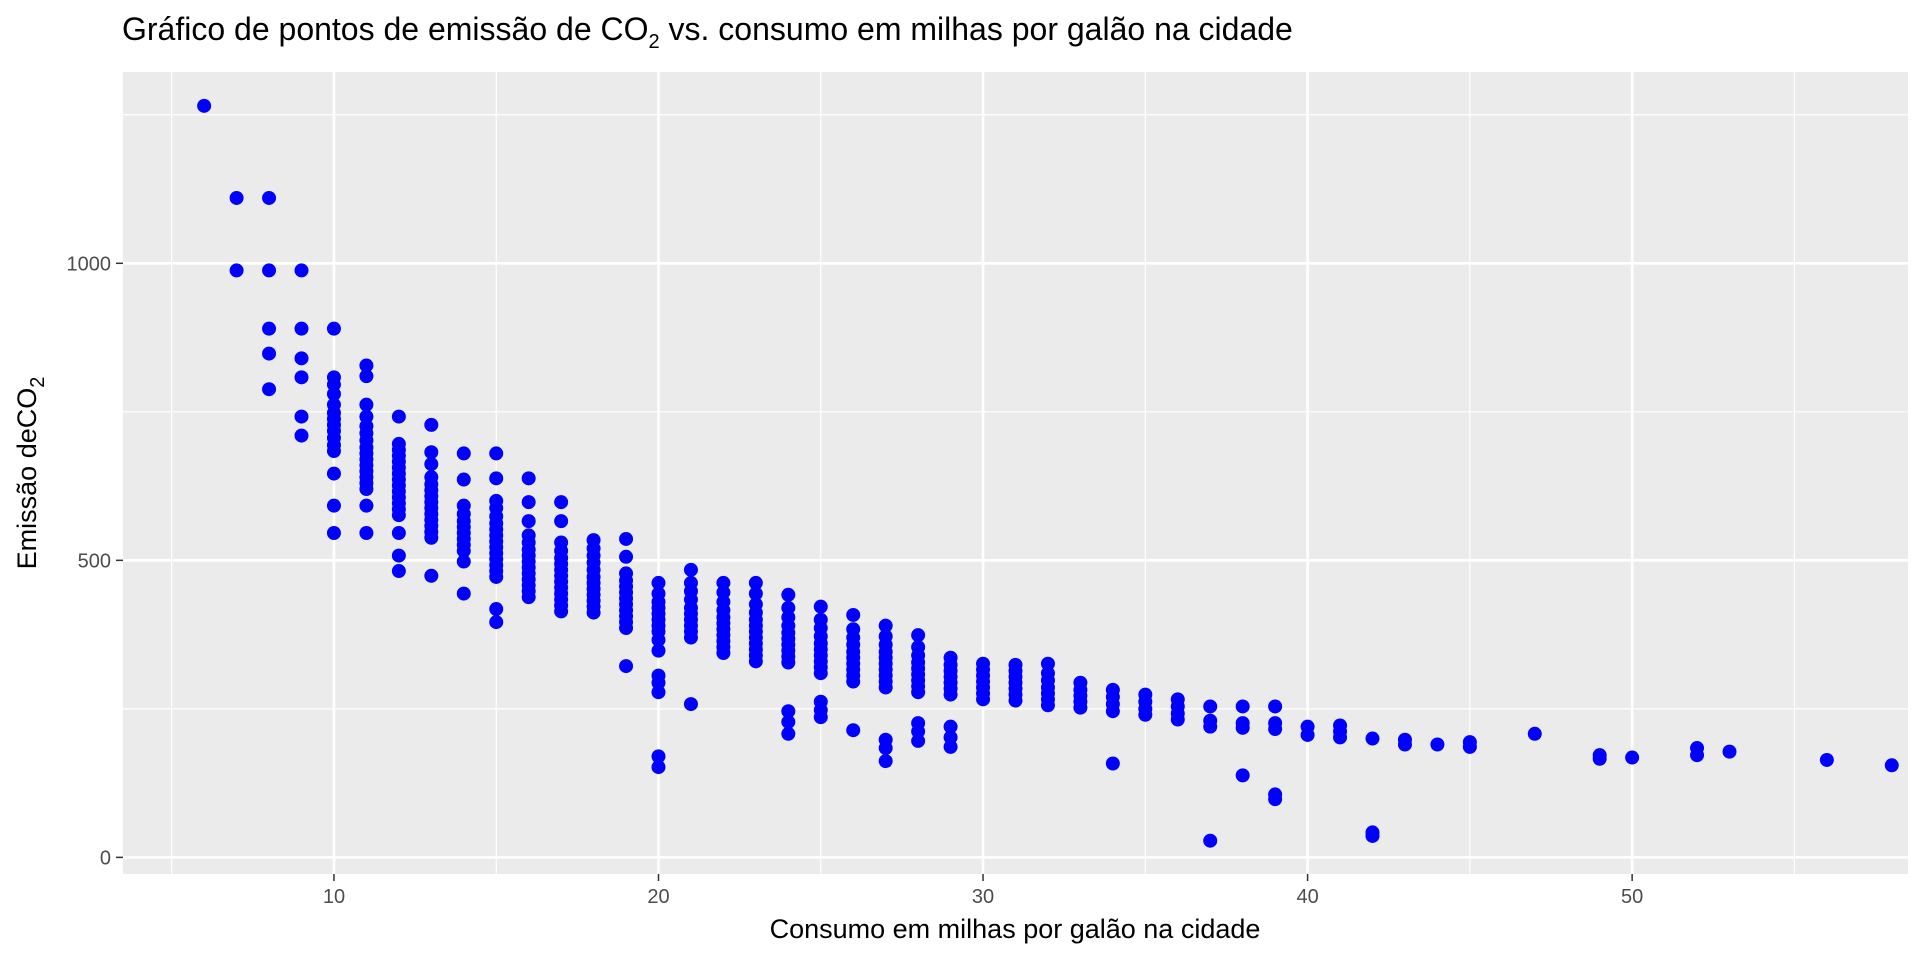 This screenshot has height=960, width=1920. Describe the element at coordinates (38, 382) in the screenshot. I see `y-axis-title-subscript: 2` at that location.